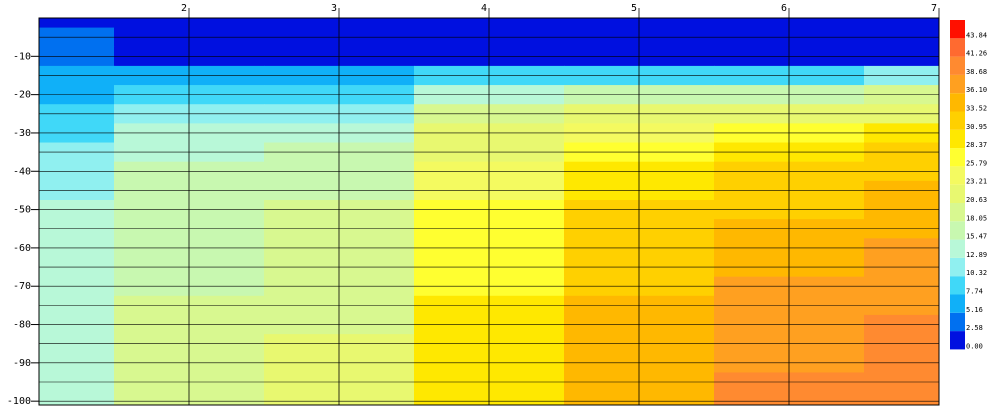  What do you see at coordinates (22, 363) in the screenshot?
I see `y-tick-label: -90` at bounding box center [22, 363].